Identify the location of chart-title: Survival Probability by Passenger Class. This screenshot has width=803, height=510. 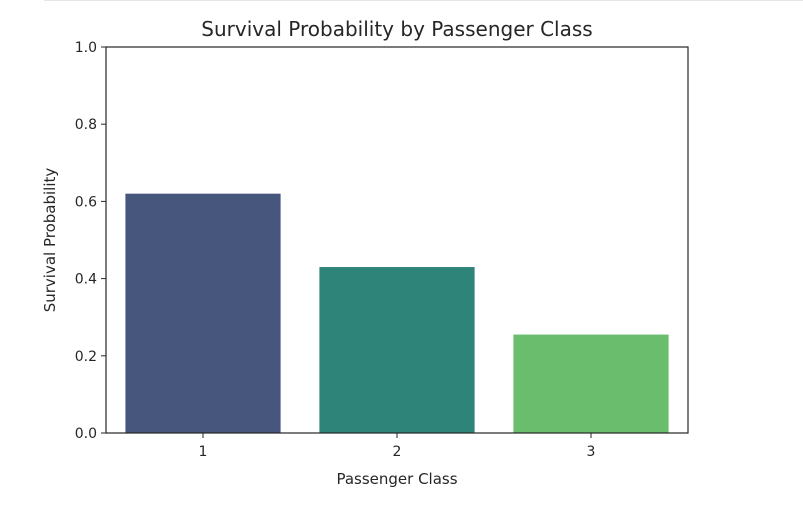
(396, 29).